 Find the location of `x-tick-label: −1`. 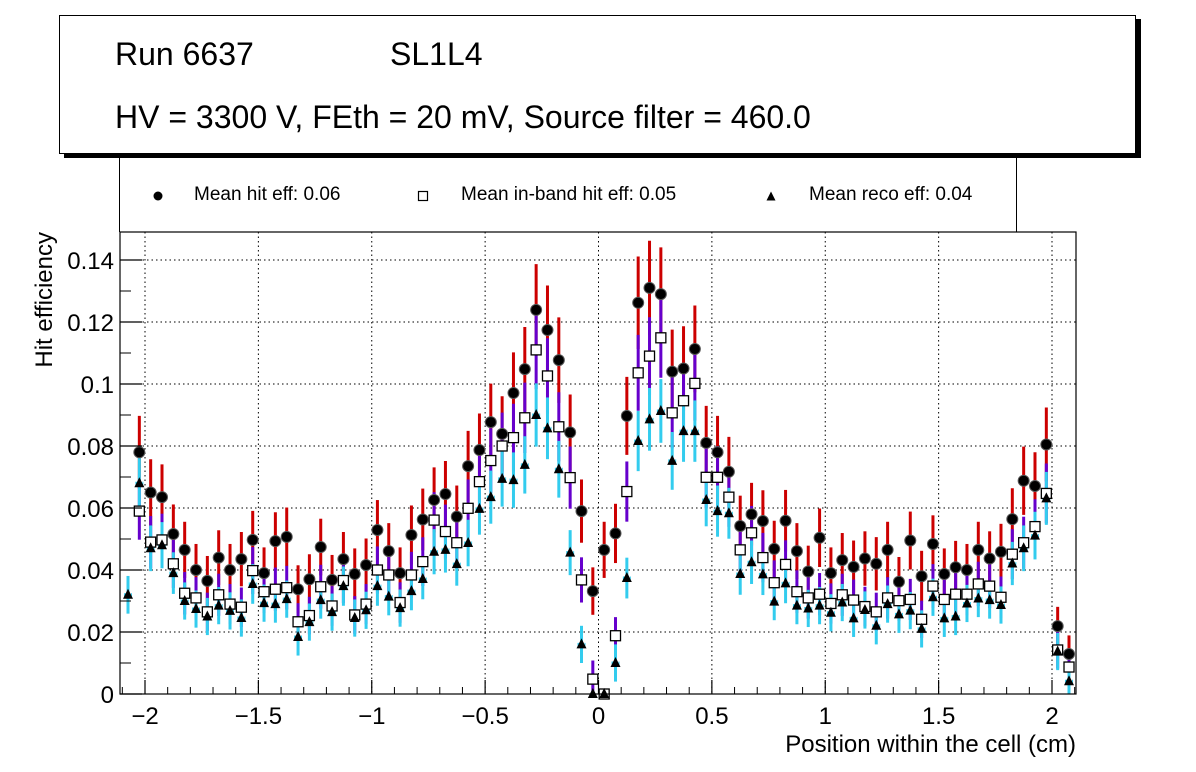

x-tick-label: −1 is located at coordinates (371, 716).